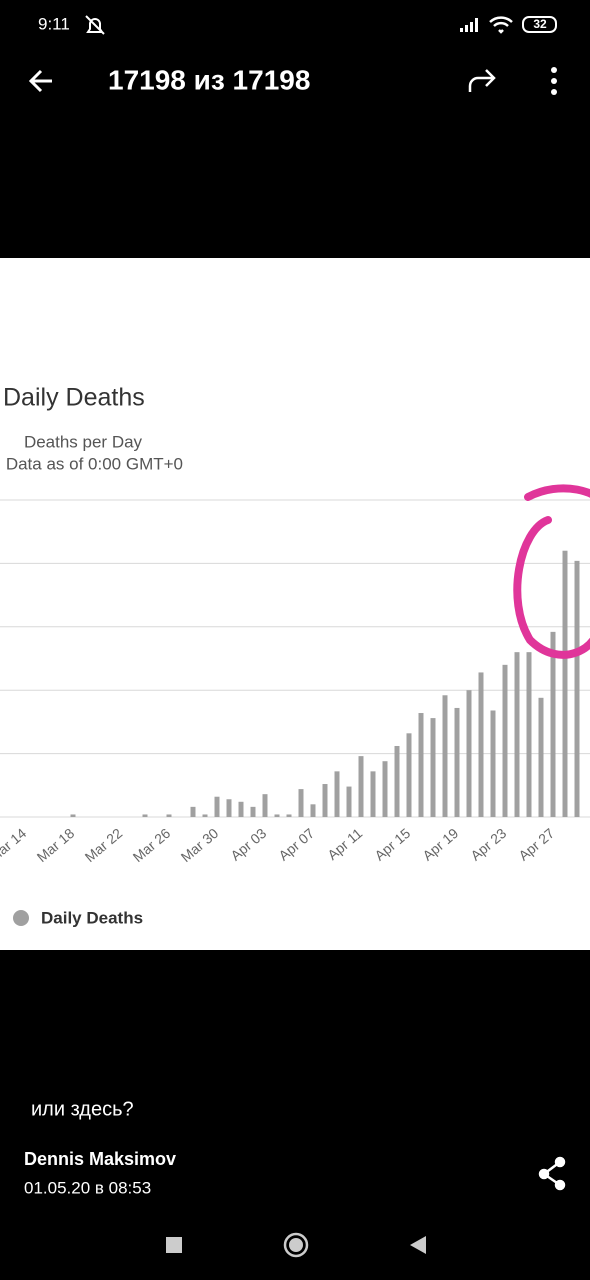  Describe the element at coordinates (87, 1187) in the screenshot. I see `date: 01.05.20 в 08:53` at that location.